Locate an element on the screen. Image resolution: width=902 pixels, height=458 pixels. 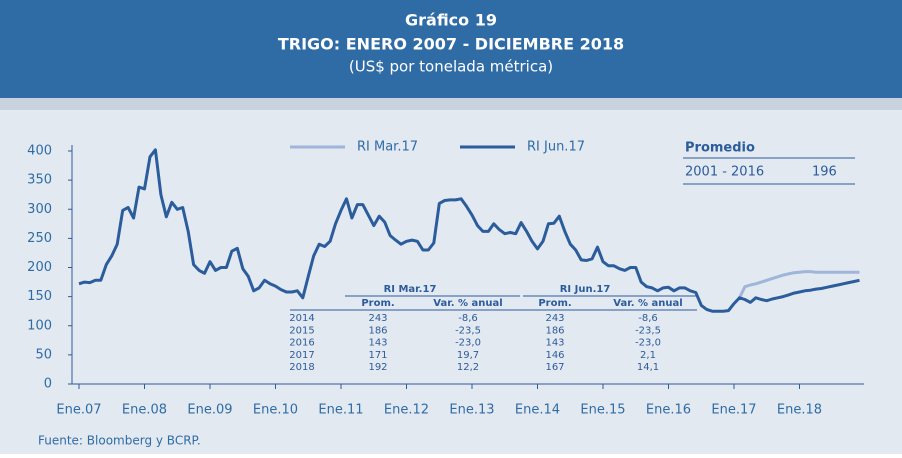
y-tick-label: 50 is located at coordinates (43, 354).